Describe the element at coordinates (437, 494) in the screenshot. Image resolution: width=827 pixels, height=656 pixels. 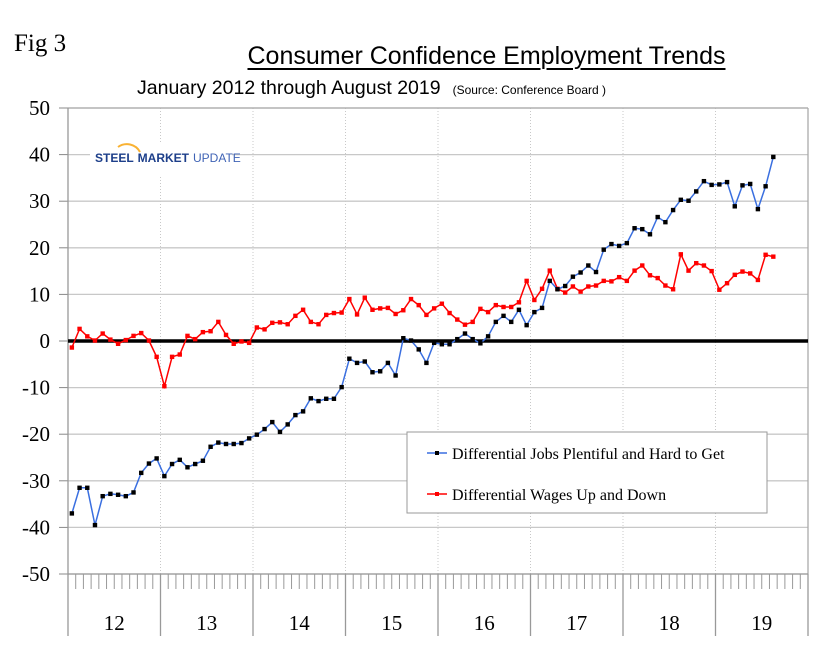
I see `legend-marker-wages` at that location.